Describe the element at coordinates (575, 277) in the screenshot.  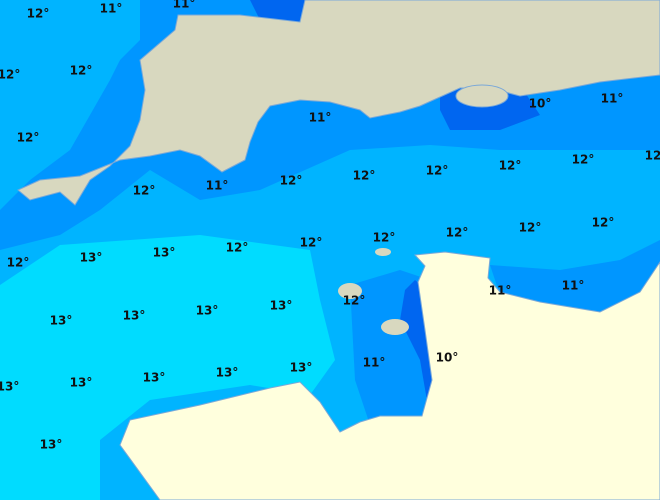
I see `sea-11-east` at that location.